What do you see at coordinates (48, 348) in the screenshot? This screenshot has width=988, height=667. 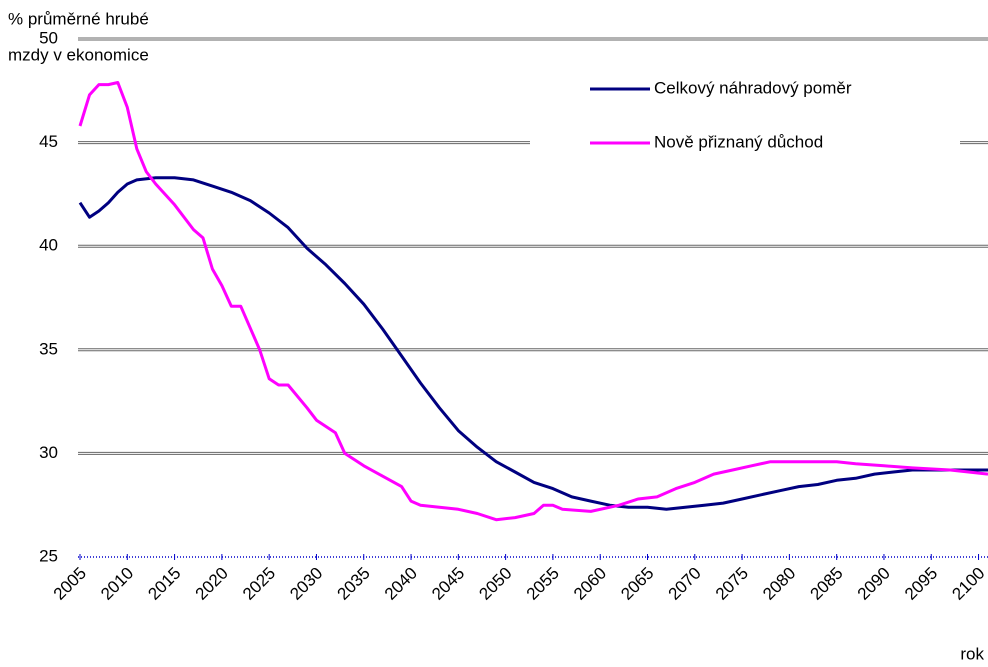 I see `y-tick-label: 35` at bounding box center [48, 348].